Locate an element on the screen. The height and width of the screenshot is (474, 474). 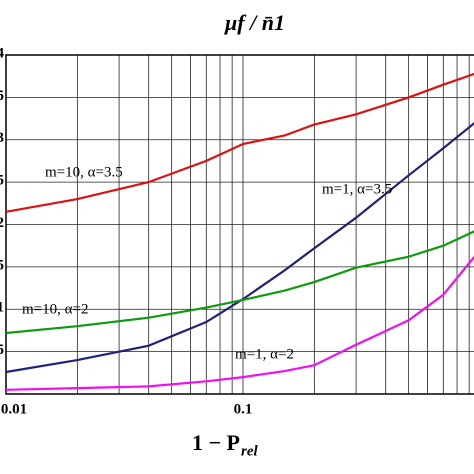
y-tick-label: 3 is located at coordinates (2, 138).